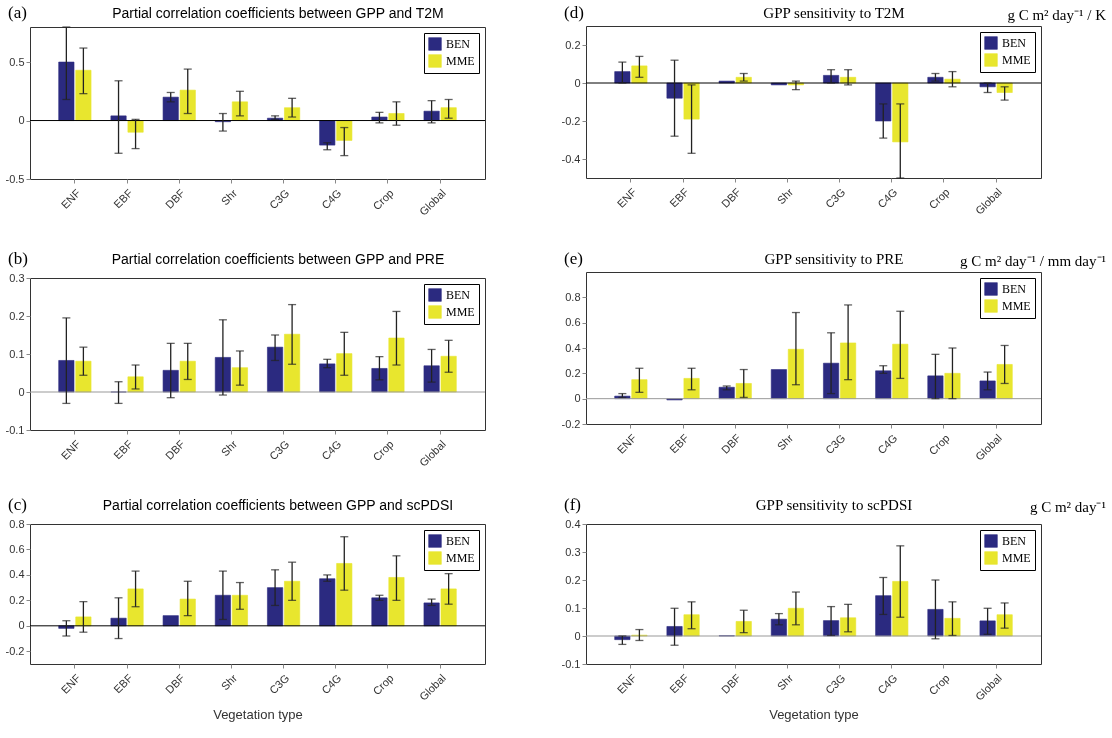 The image size is (1112, 738). Describe the element at coordinates (1056, 15) in the screenshot. I see `chart-subtitle: g C m² day⁻¹ / K` at that location.